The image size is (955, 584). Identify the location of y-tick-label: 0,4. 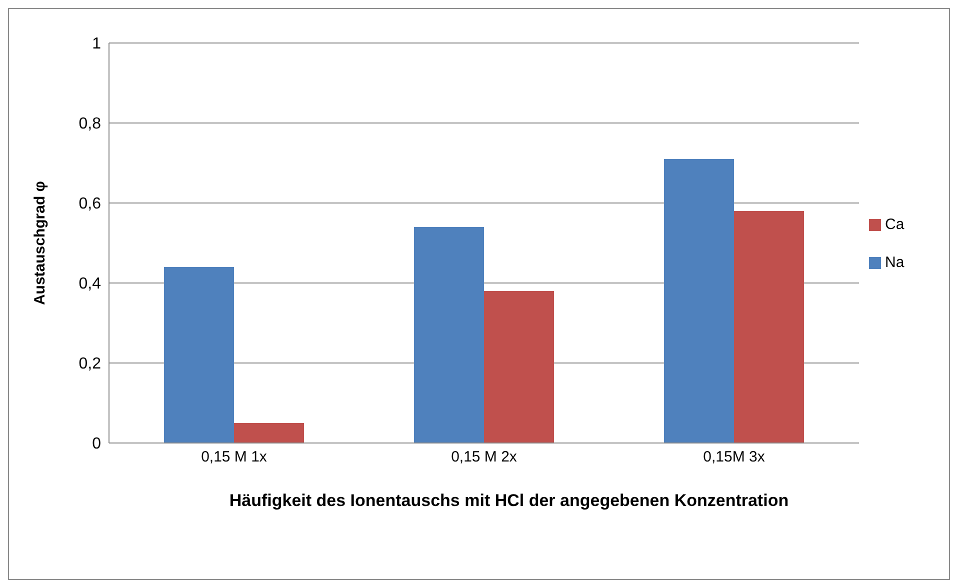
(90, 284).